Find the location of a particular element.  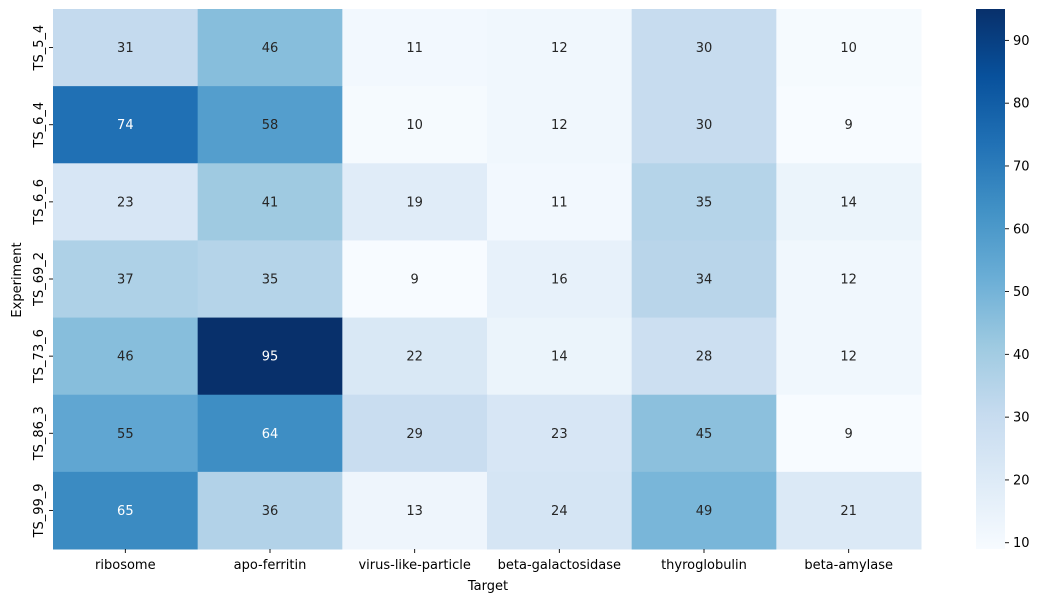

cell-value-label: 16 is located at coordinates (559, 280).